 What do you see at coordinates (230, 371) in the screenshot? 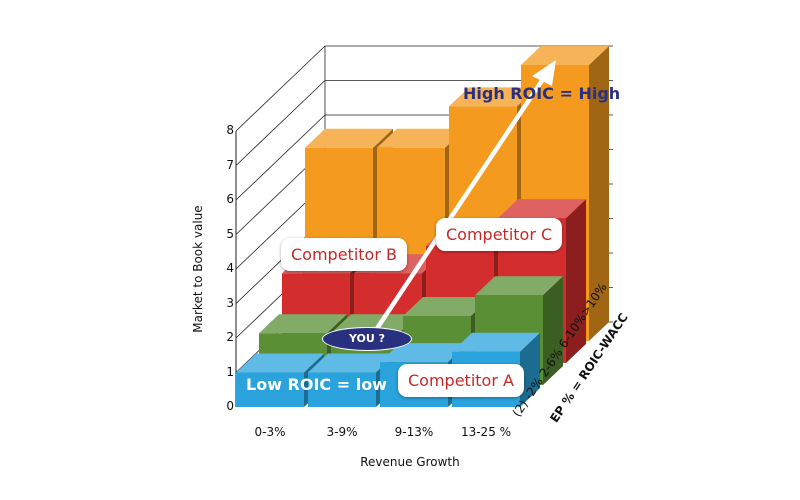
I see `y-tick-label: 1` at bounding box center [230, 371].